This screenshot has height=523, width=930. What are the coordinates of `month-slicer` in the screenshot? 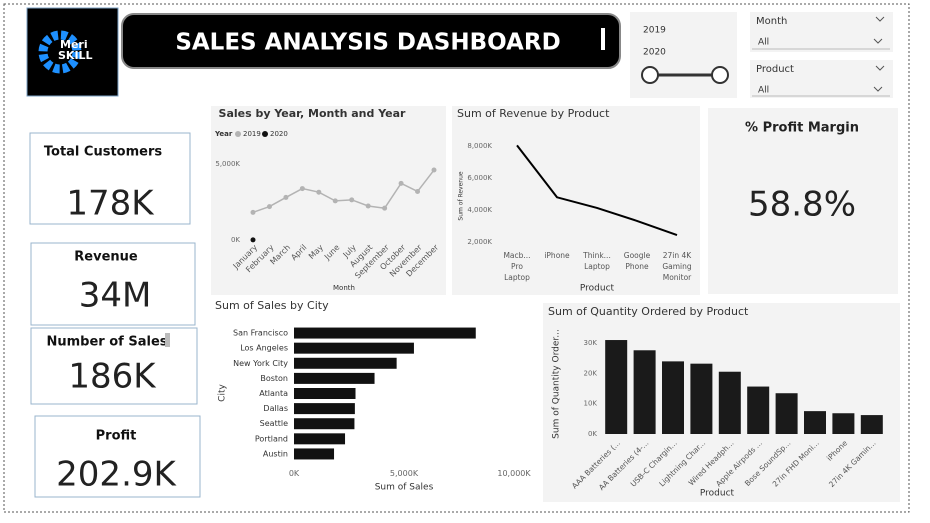 It's located at (821, 32).